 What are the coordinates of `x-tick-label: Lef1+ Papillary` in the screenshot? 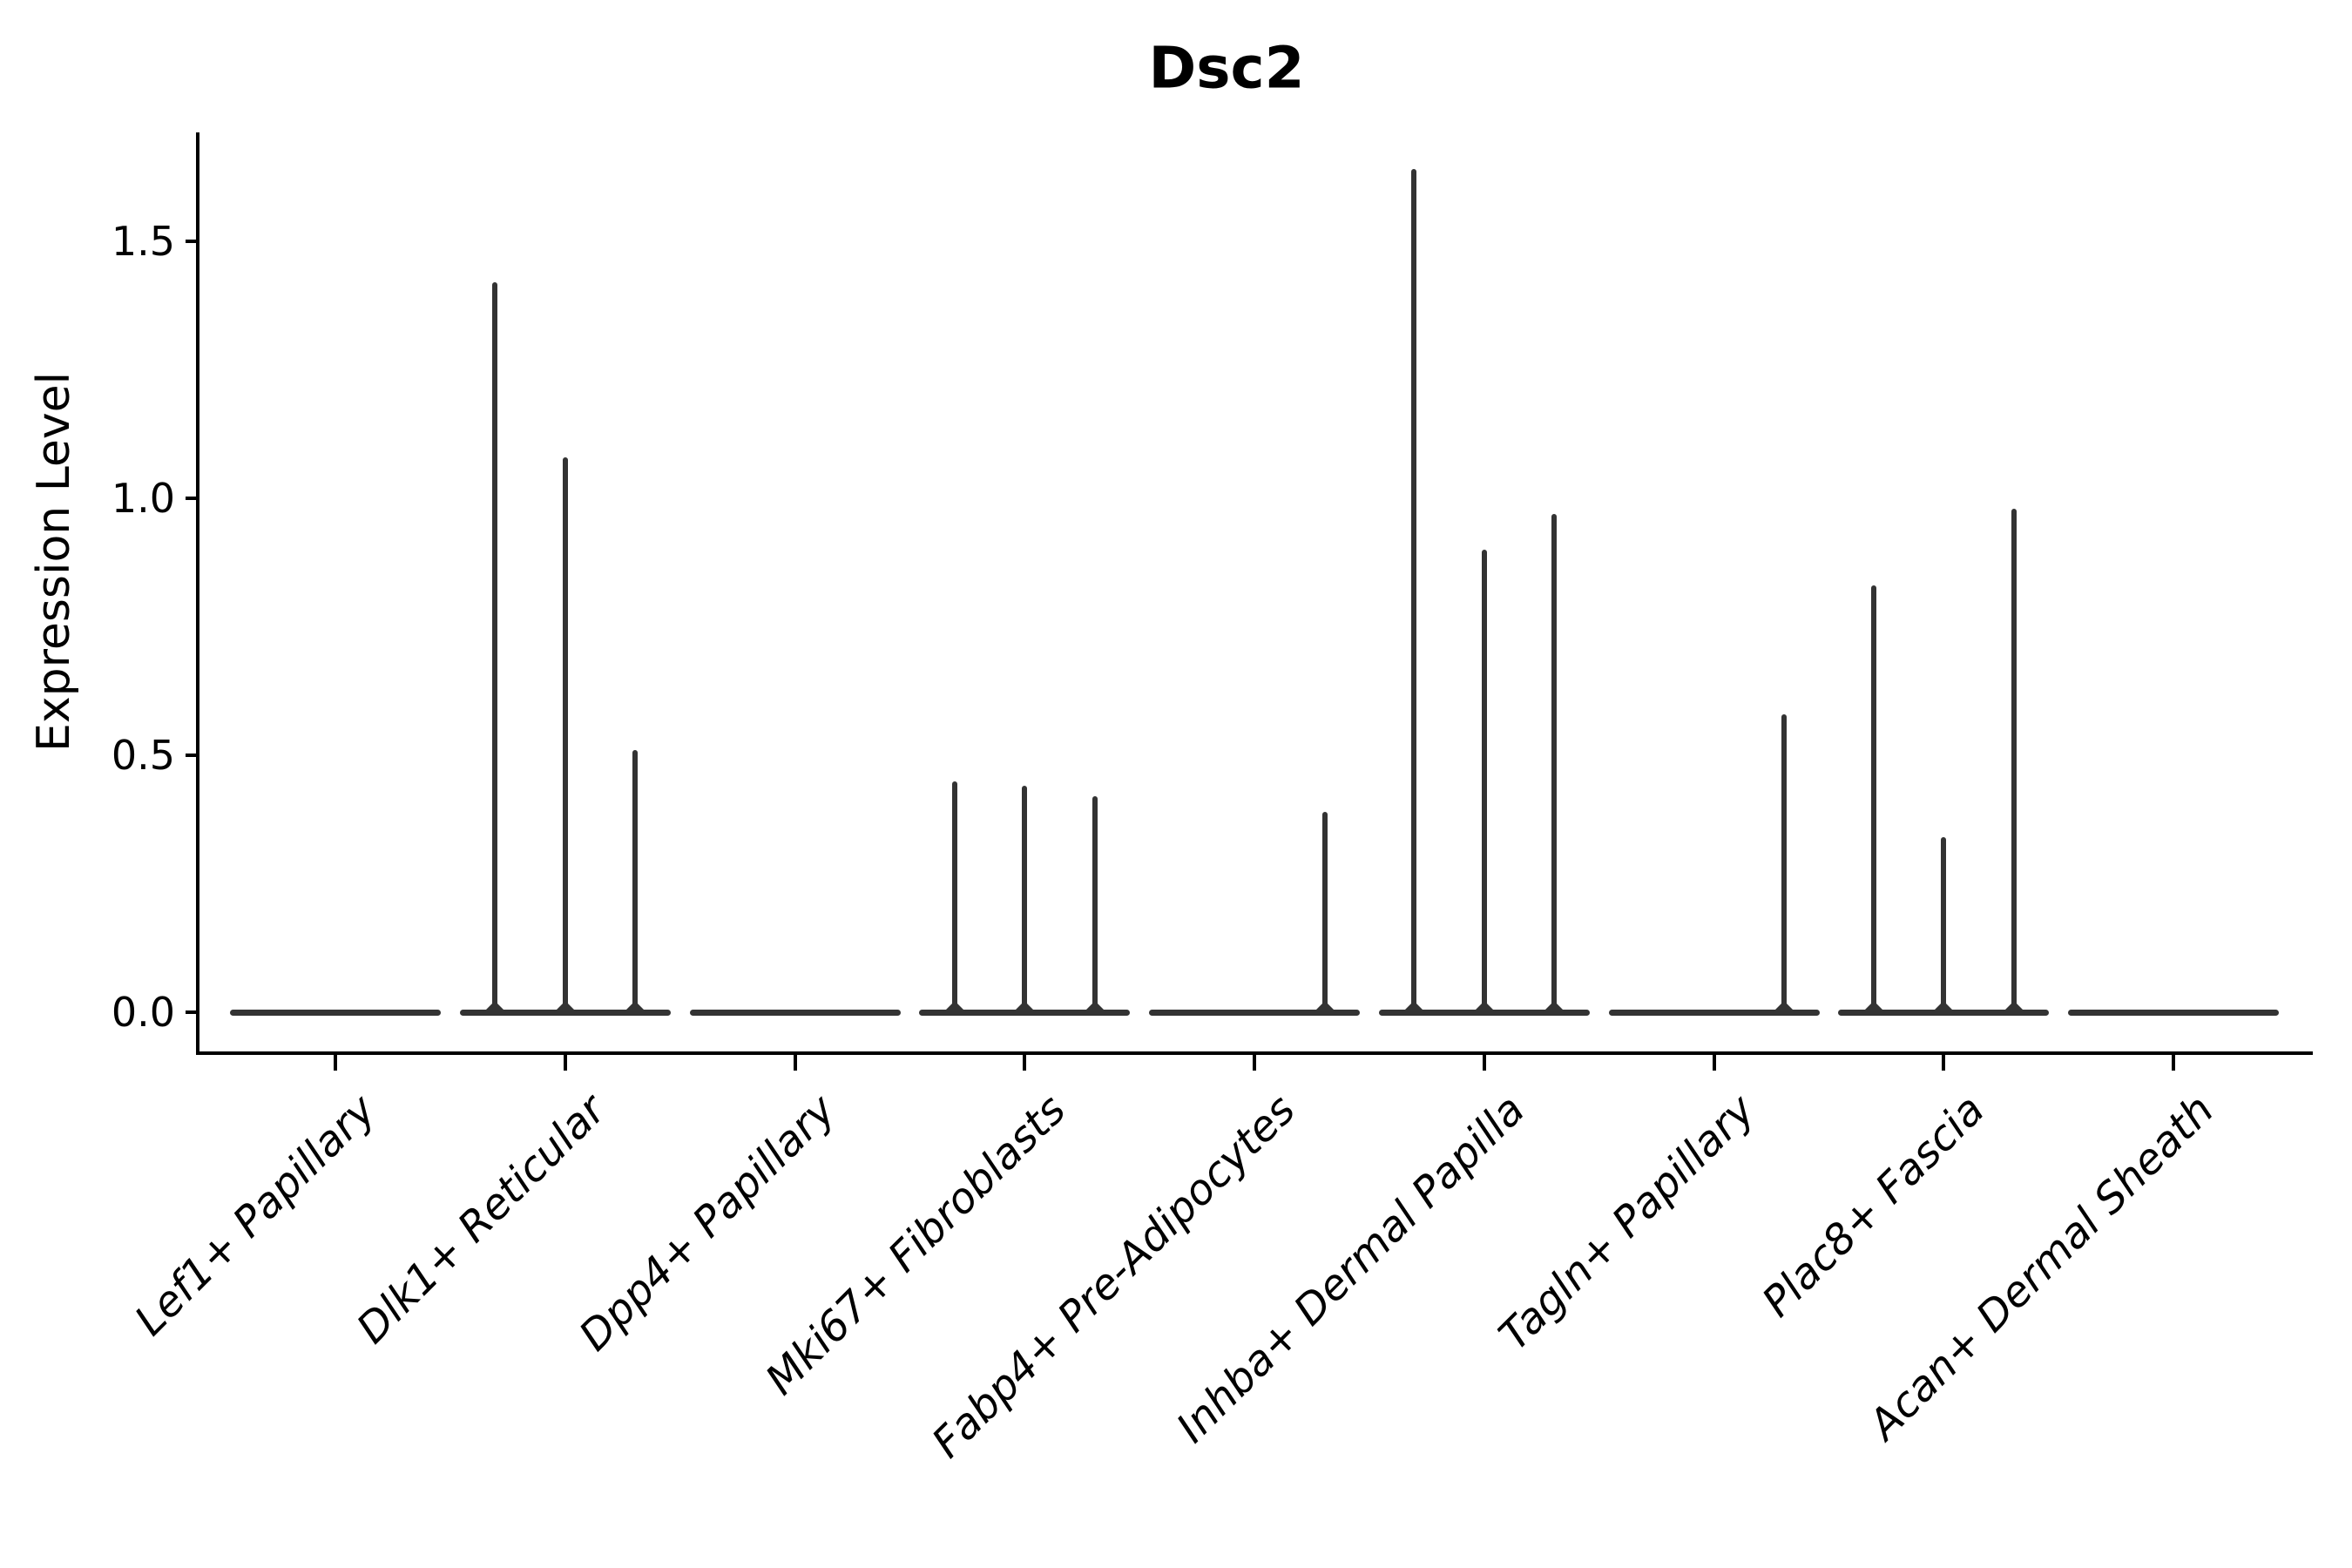 It's located at (255, 1215).